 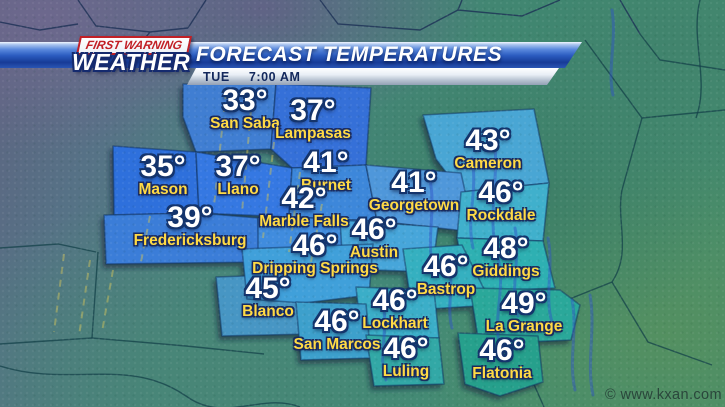 I want to click on city-name: San Saba, so click(x=245, y=123).